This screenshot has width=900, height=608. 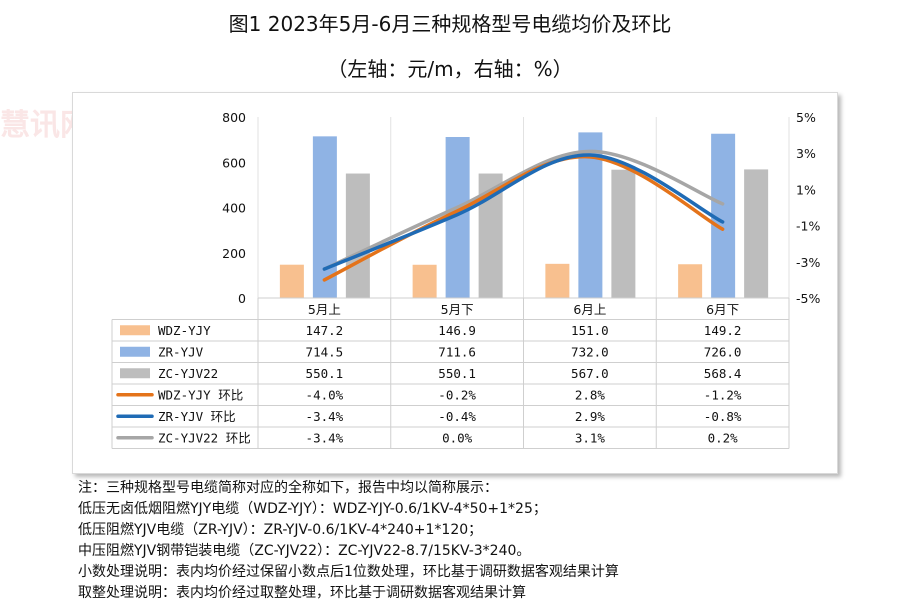 I want to click on data-cell: -0.4%, so click(x=457, y=416).